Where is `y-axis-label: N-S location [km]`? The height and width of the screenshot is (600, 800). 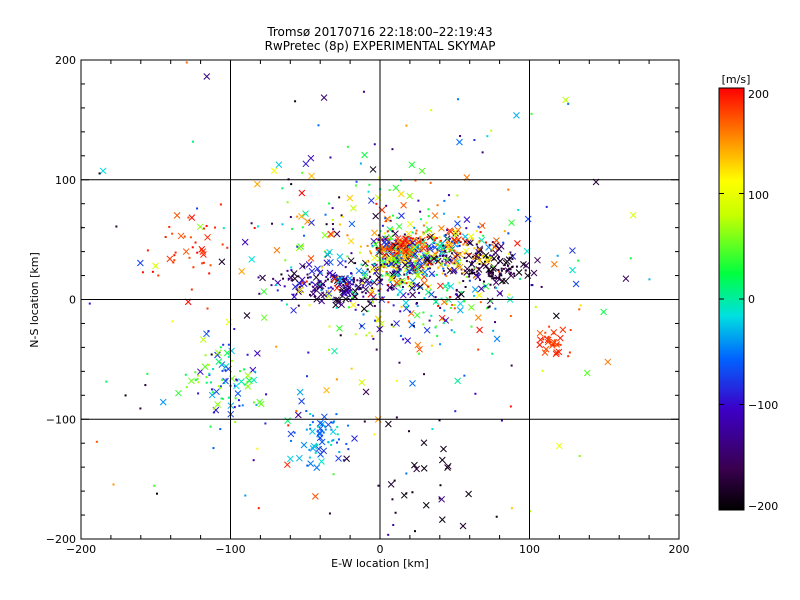 y-axis-label: N-S location [km] is located at coordinates (34, 300).